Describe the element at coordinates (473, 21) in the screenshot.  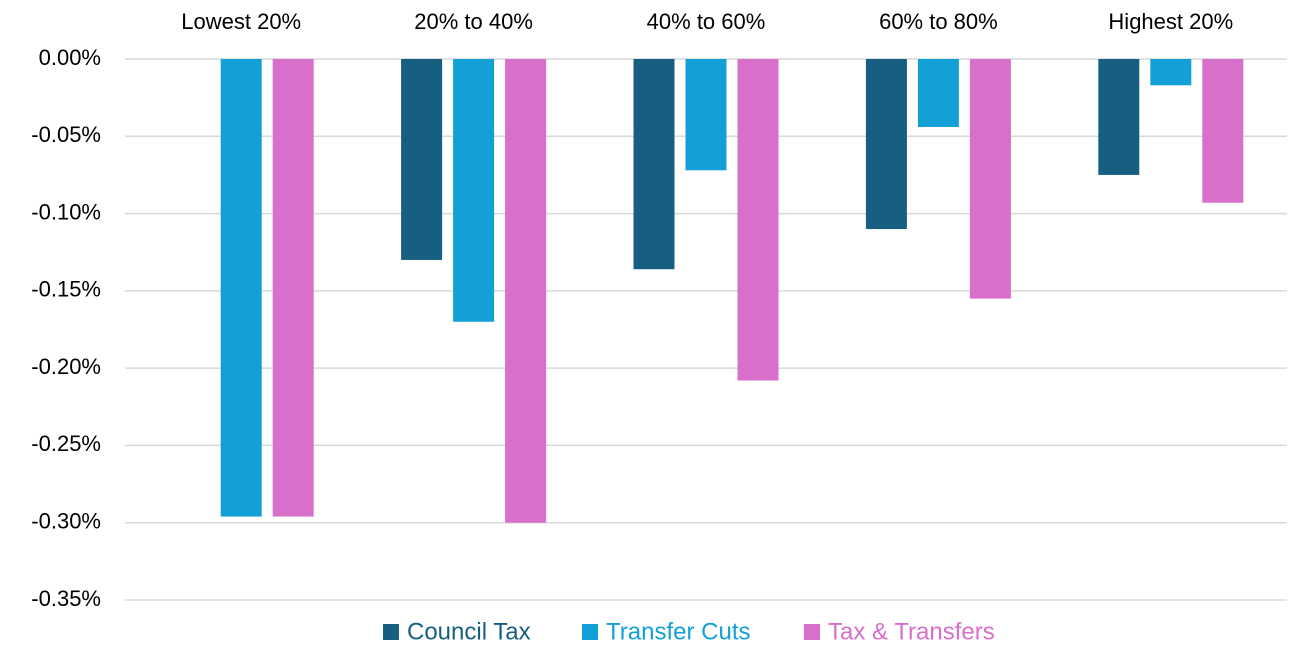
I see `x-tick-label: 20% to 40%` at that location.